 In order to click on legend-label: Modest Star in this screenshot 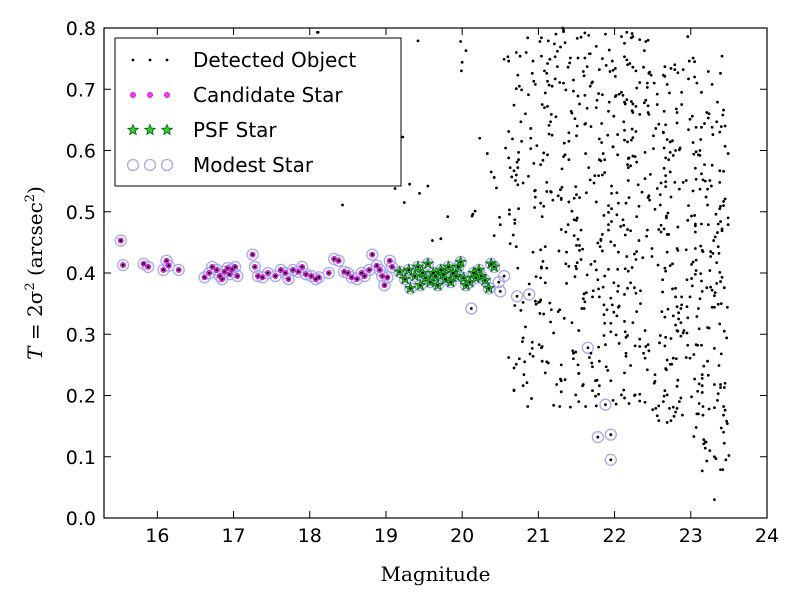, I will do `click(253, 165)`.